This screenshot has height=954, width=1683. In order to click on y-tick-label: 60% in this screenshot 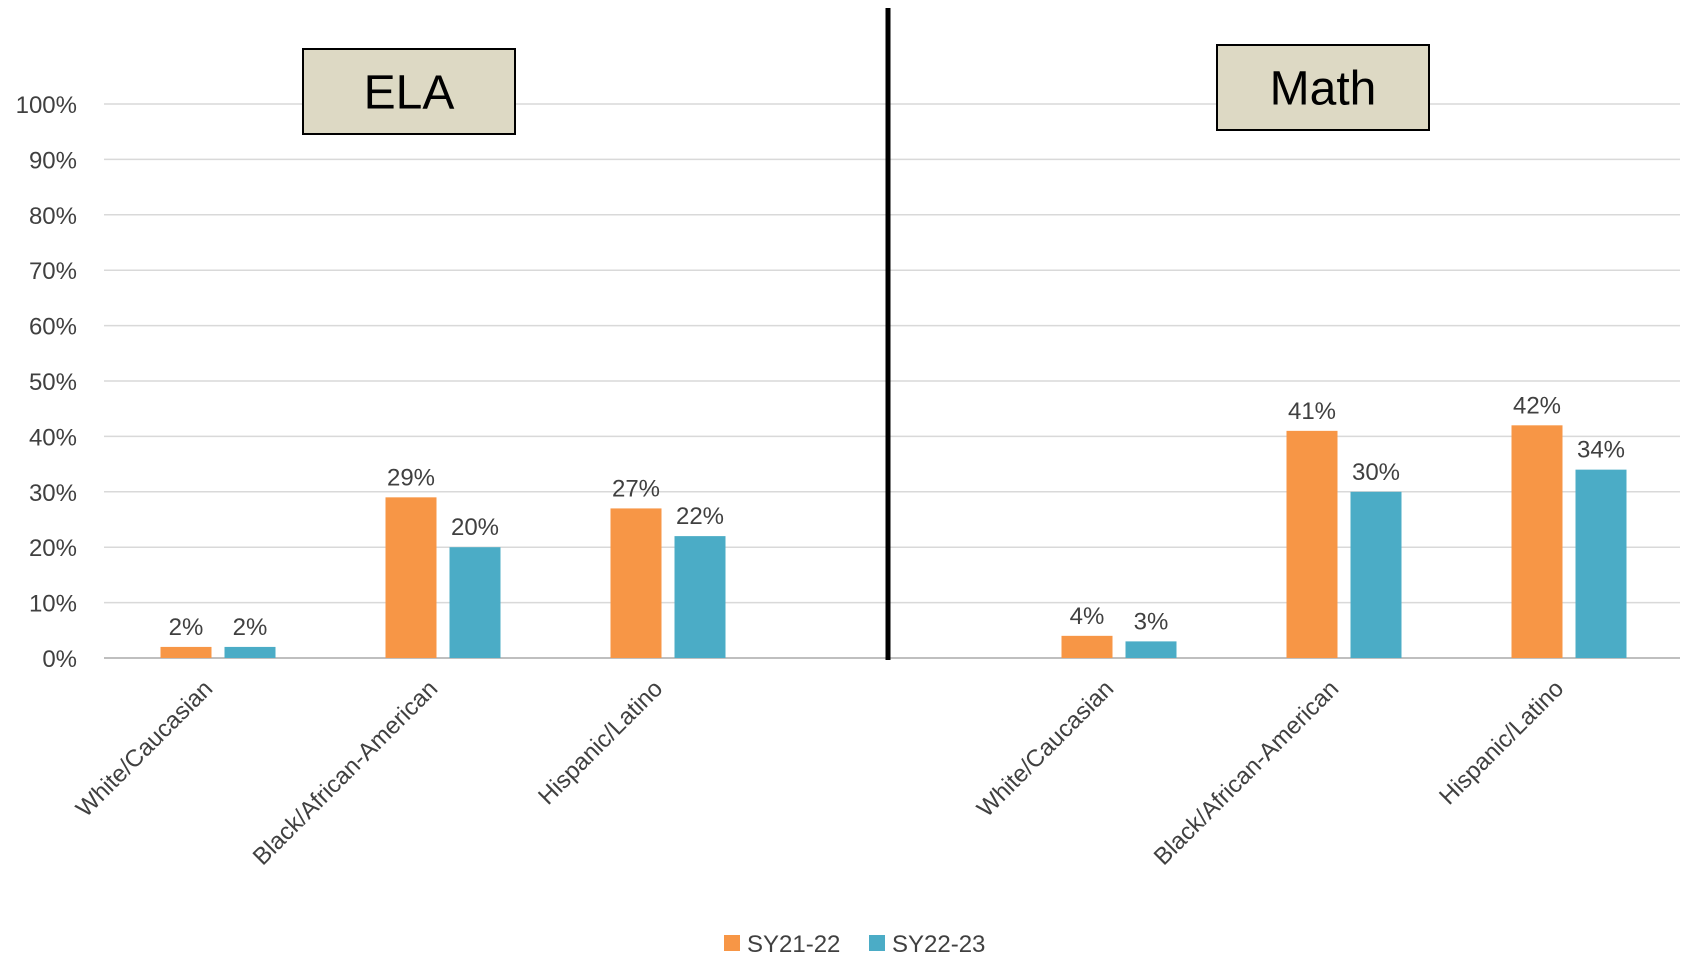, I will do `click(53, 327)`.